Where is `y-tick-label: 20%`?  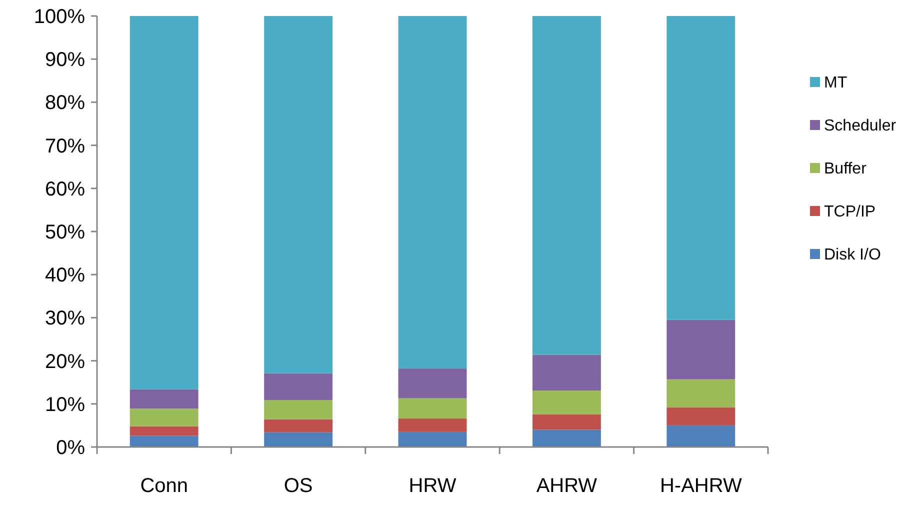
y-tick-label: 20% is located at coordinates (65, 361).